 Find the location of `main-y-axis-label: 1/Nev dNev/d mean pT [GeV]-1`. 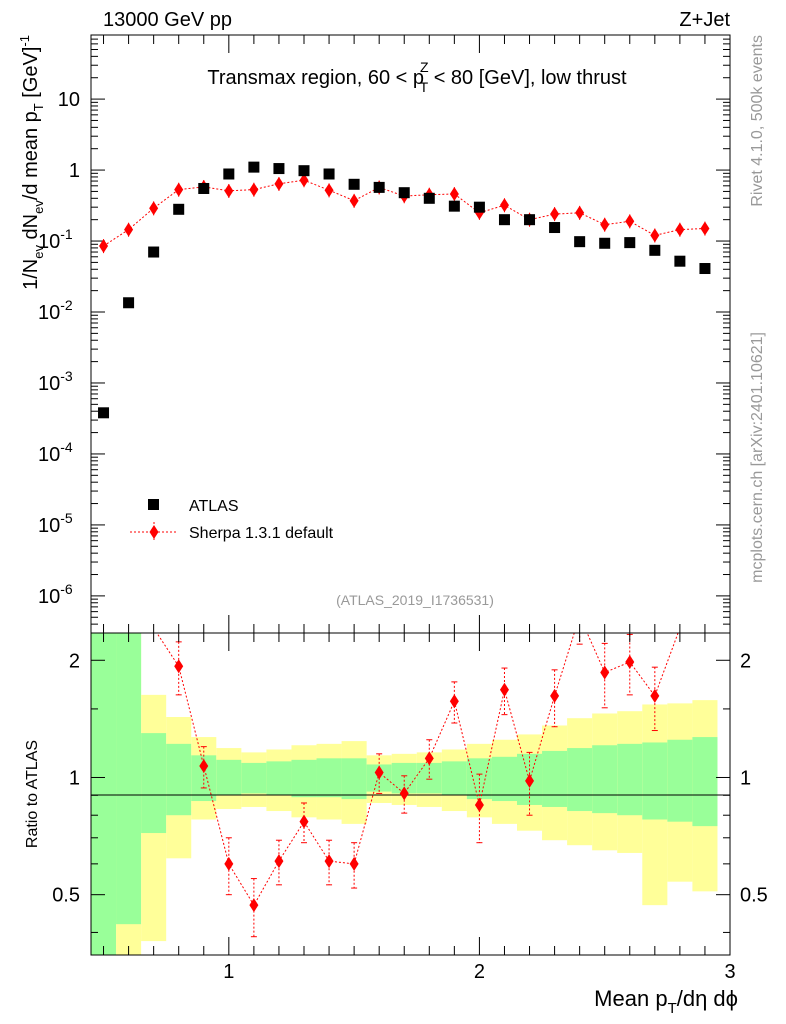

main-y-axis-label: 1/Nev dNev/d mean pT [GeV]-1 is located at coordinates (31, 162).